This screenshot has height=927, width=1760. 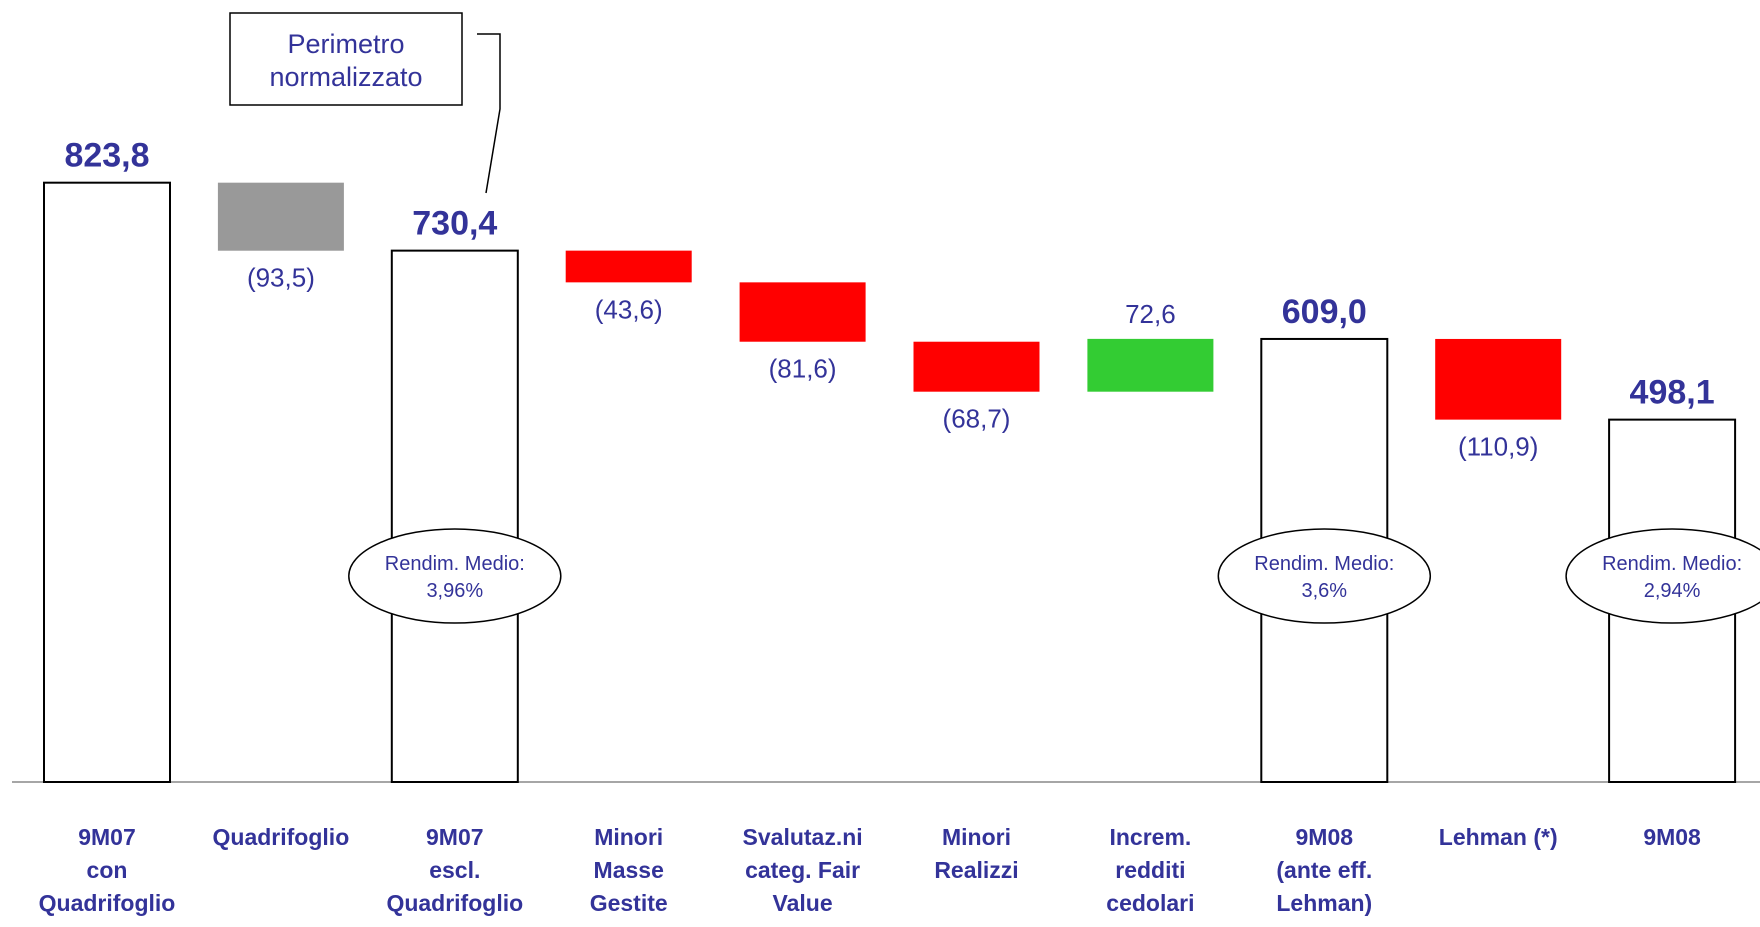 I want to click on category-label: 9M08 (ante eff. Lehman), so click(x=1324, y=870).